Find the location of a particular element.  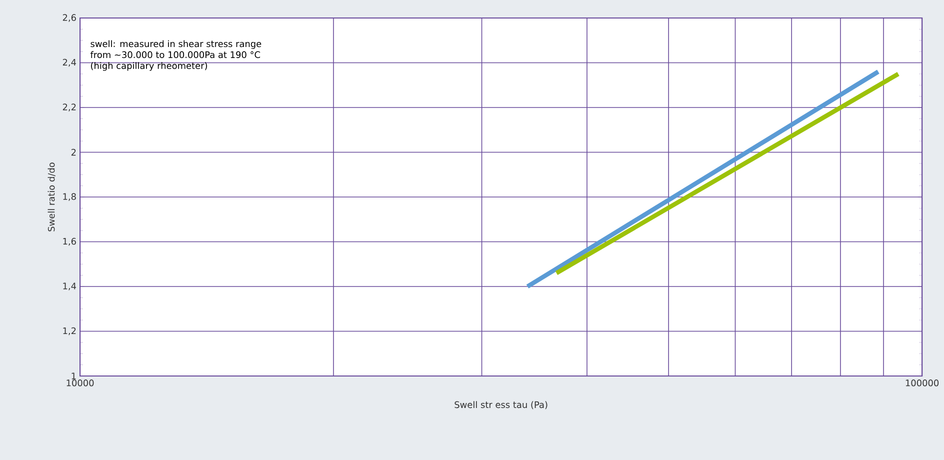

y-tick-label: 1,6 is located at coordinates (69, 242).